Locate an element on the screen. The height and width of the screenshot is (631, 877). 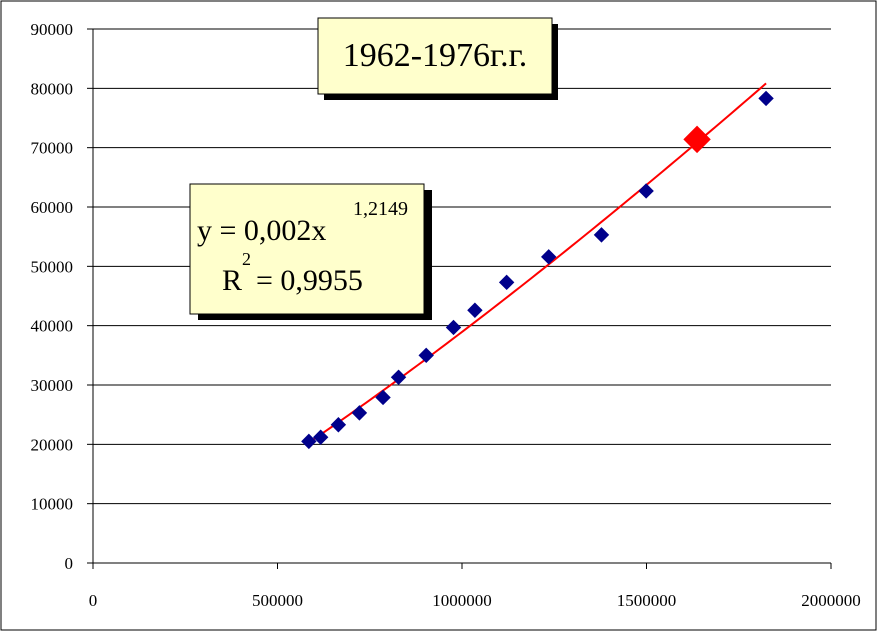
r2-prefix: R is located at coordinates (232, 280).